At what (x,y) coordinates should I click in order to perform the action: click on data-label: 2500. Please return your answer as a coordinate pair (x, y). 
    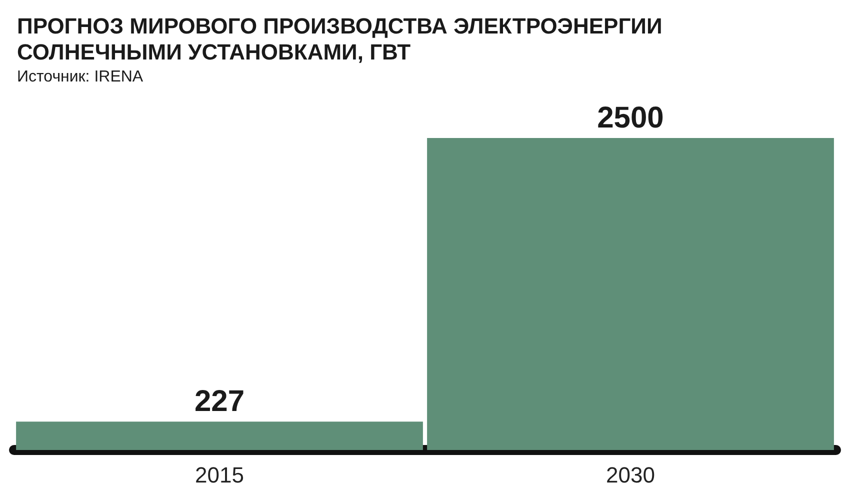
    Looking at the image, I should click on (630, 118).